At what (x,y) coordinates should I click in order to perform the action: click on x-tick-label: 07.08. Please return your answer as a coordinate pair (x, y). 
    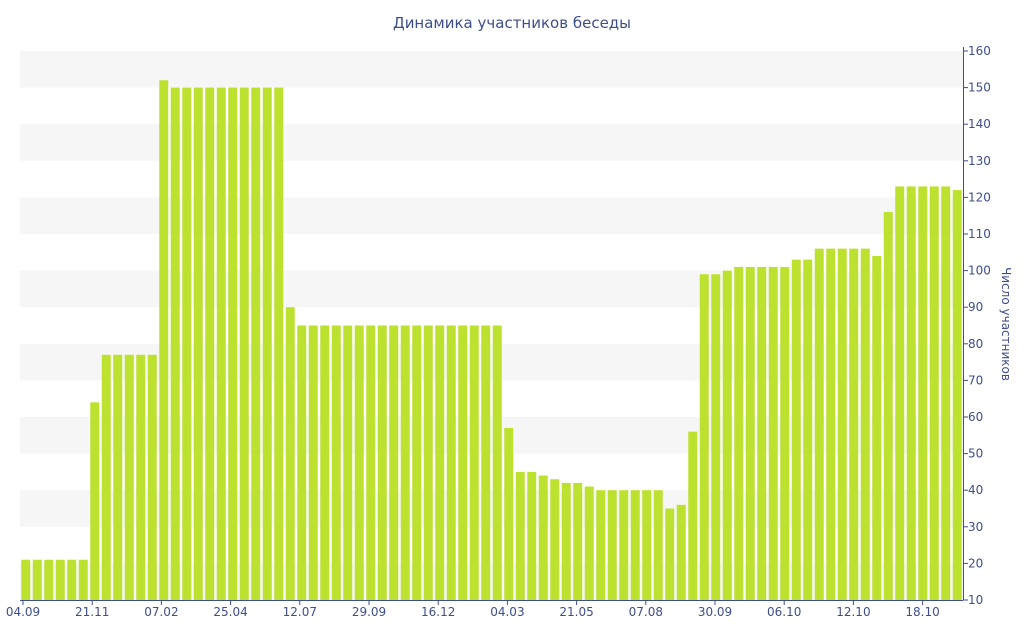
    Looking at the image, I should click on (646, 612).